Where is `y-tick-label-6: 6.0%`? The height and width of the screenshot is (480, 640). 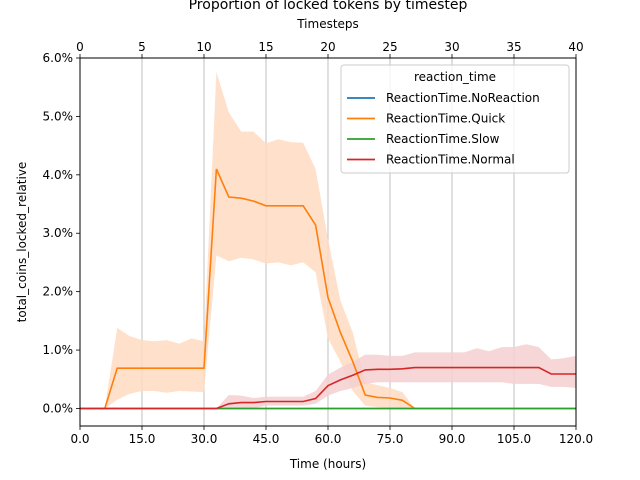
y-tick-label-6: 6.0% is located at coordinates (58, 58).